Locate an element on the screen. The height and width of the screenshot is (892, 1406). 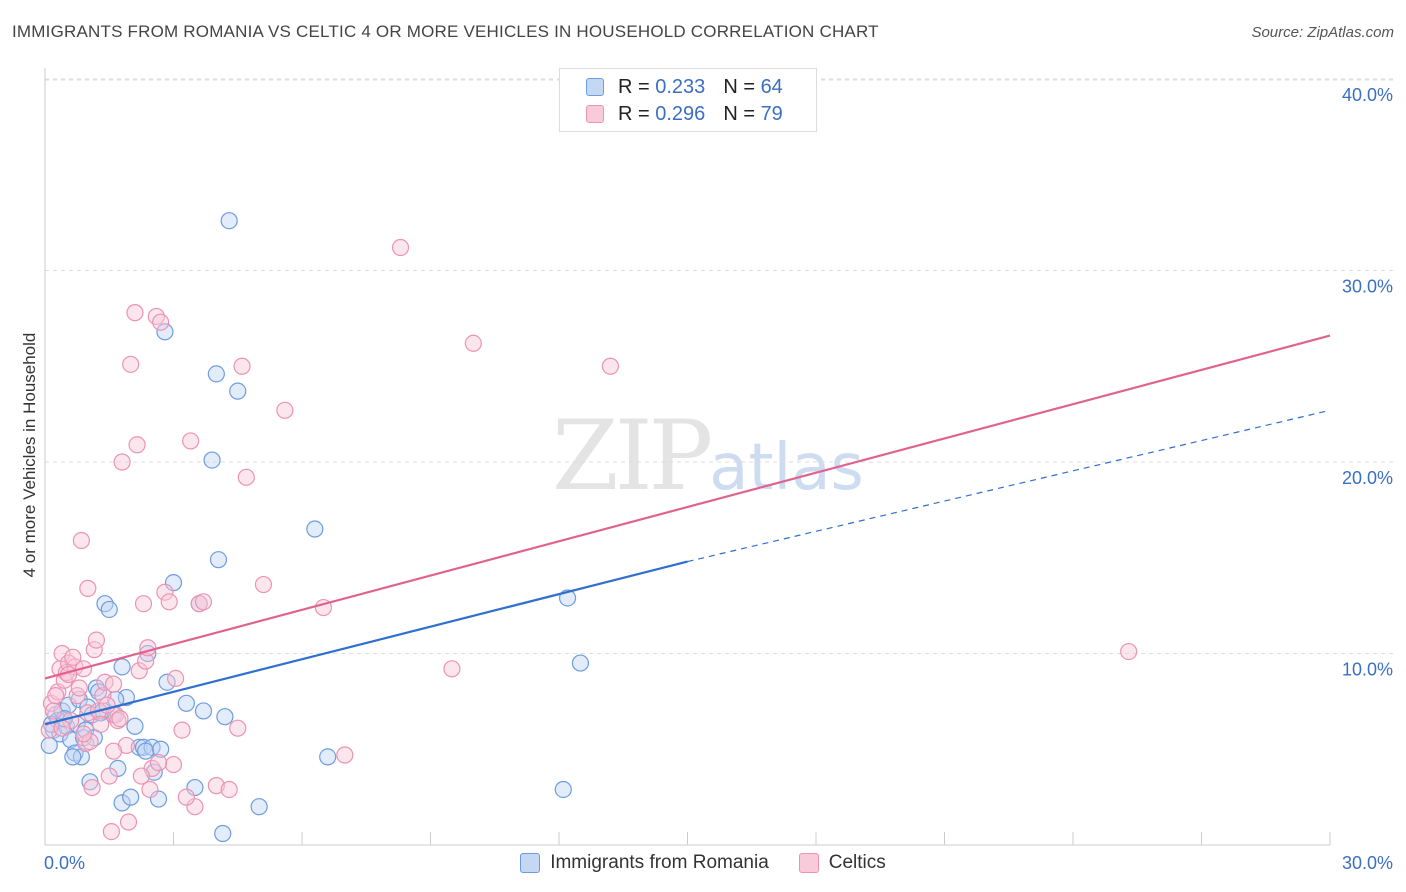
legend-item-celtics: Celtics is located at coordinates (842, 863).